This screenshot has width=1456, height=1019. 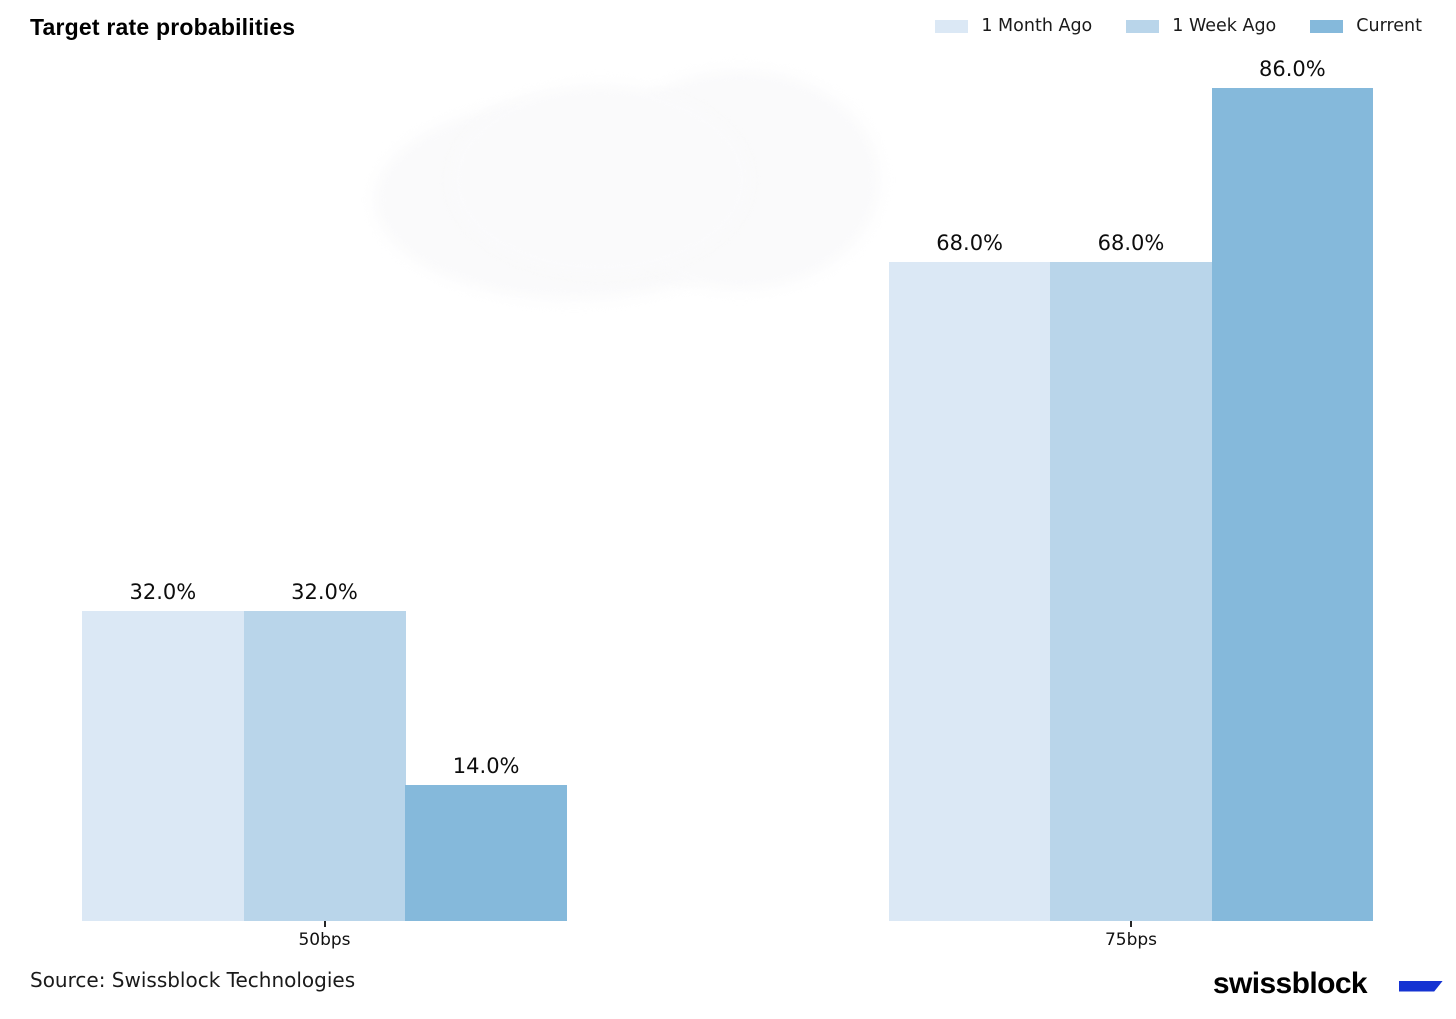 I want to click on swissblock-wordmark: swissblock, so click(x=1290, y=983).